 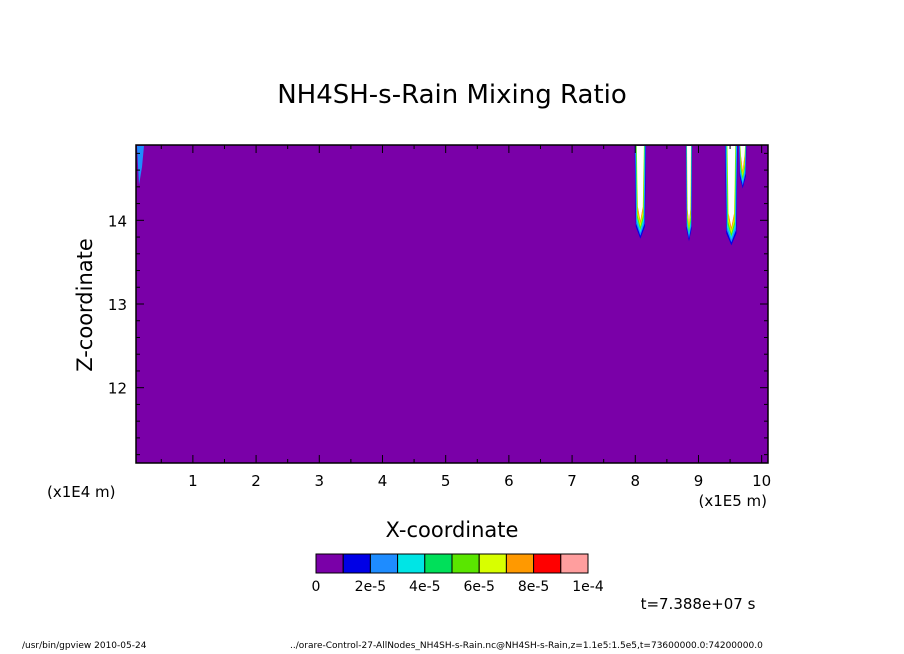 What do you see at coordinates (699, 481) in the screenshot?
I see `x-tick-label: 9` at bounding box center [699, 481].